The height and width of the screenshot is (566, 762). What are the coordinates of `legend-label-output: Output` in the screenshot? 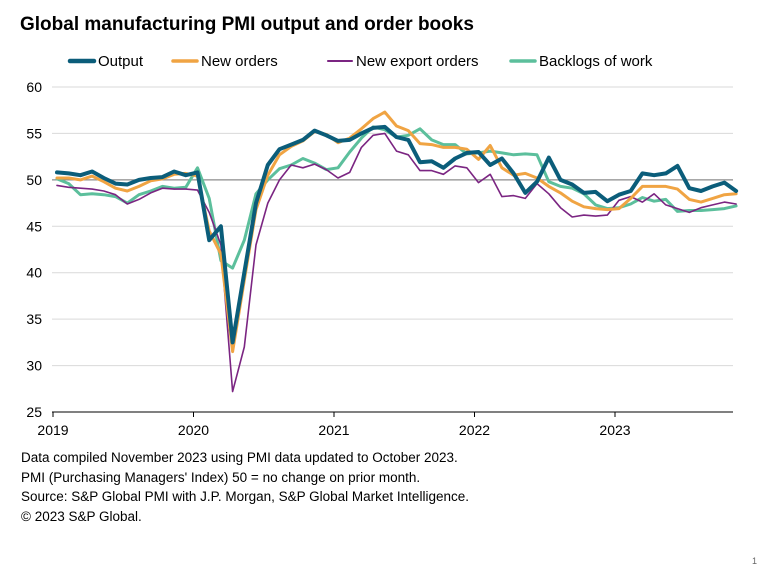 It's located at (121, 61).